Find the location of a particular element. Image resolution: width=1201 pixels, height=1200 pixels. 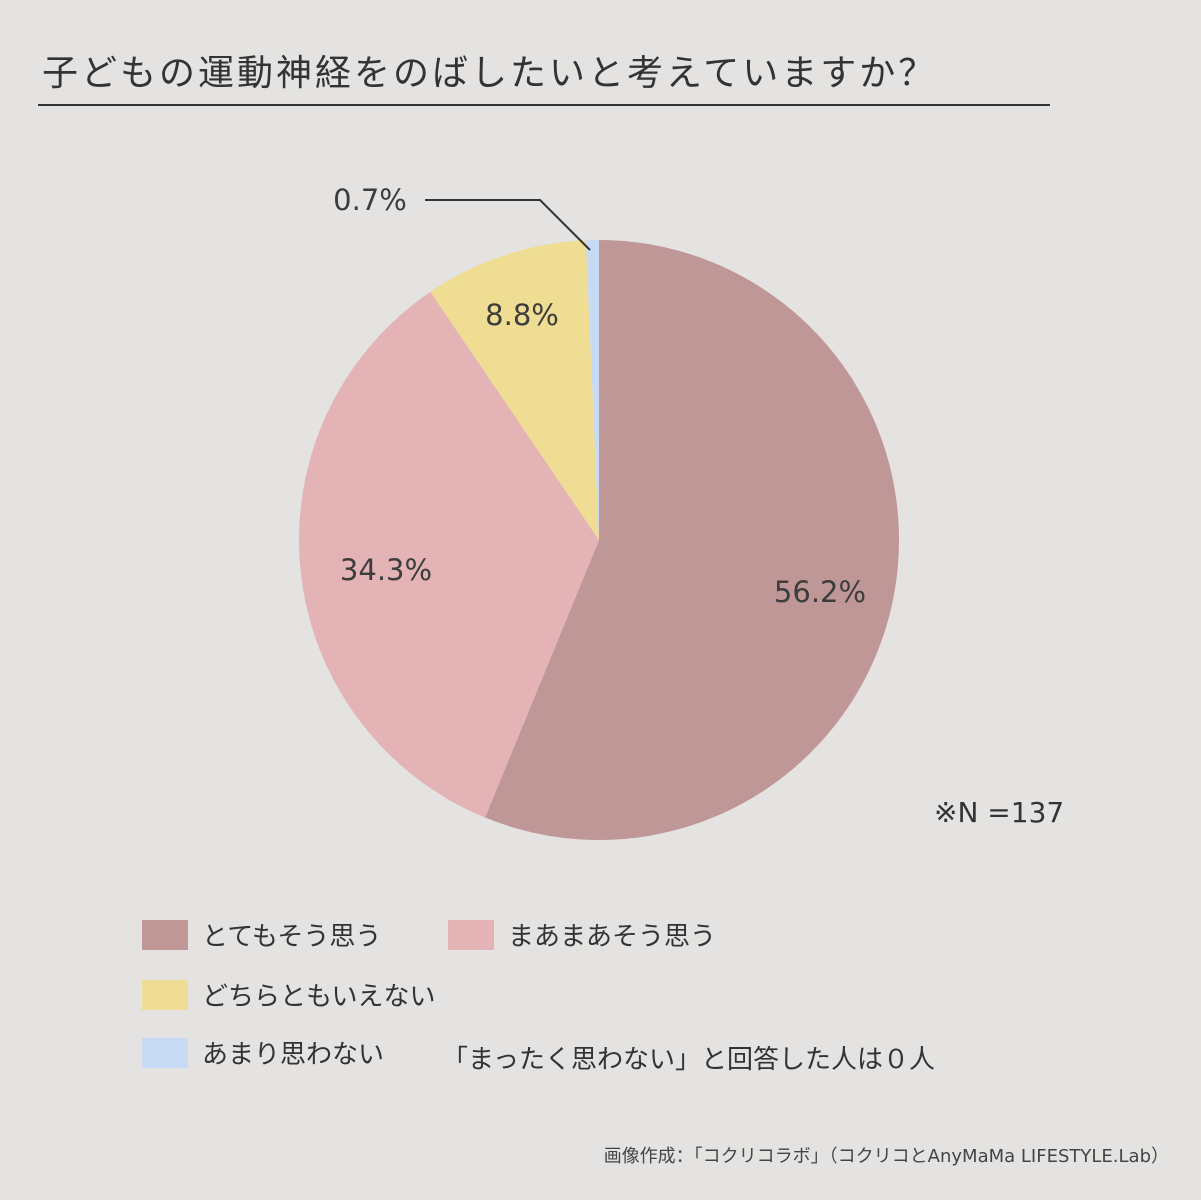

sample-size-note: ※N =137 is located at coordinates (999, 812).